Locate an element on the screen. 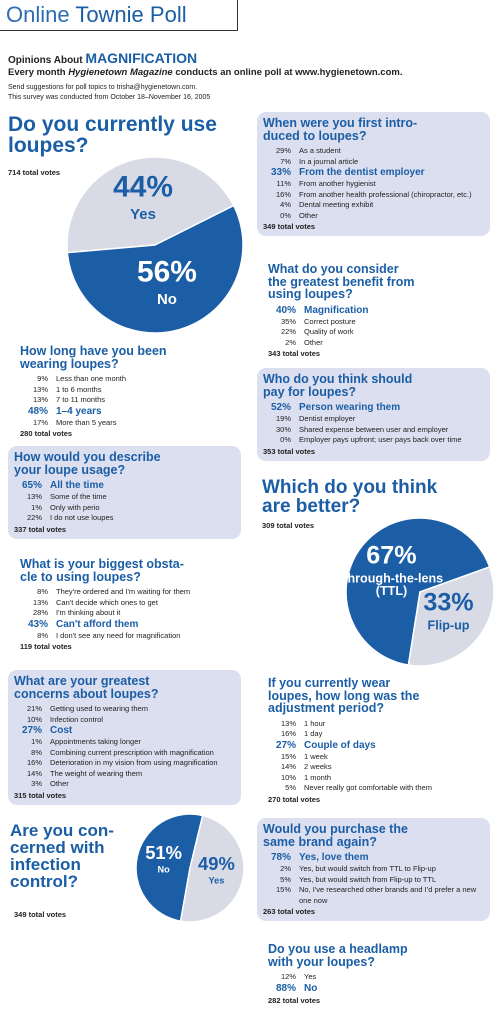  answer-text: From another hygienist is located at coordinates (337, 183).